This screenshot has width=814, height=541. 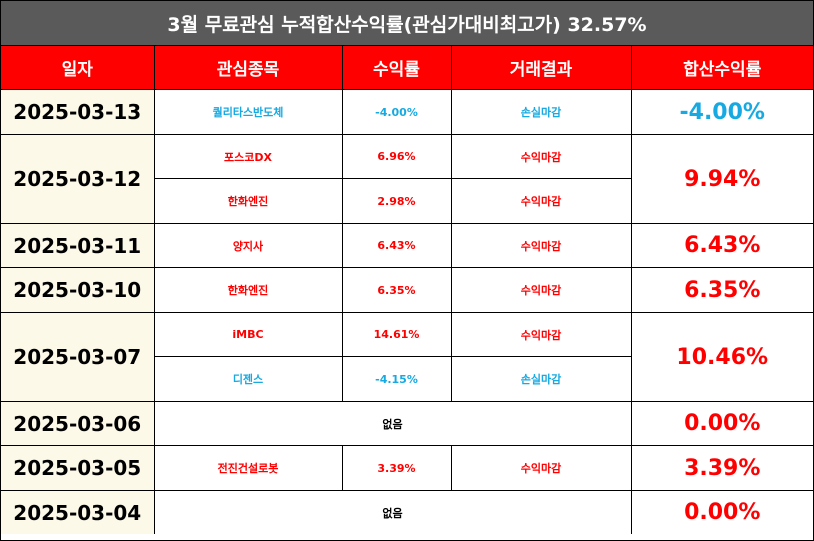 I want to click on date-cell: 2025-03-06, so click(x=78, y=423).